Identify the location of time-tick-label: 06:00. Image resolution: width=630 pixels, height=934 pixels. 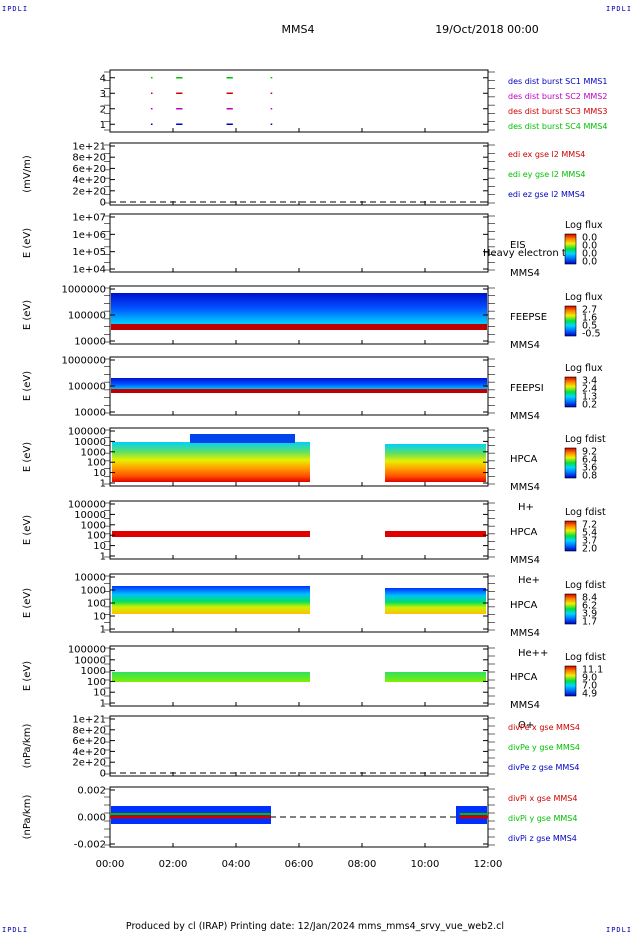
(299, 864).